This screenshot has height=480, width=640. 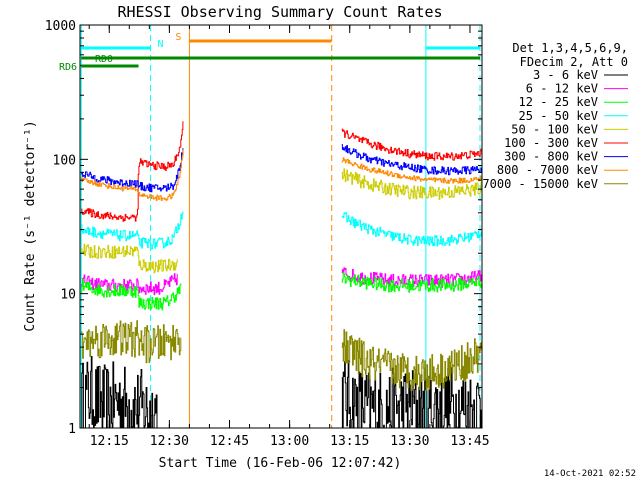 What do you see at coordinates (574, 62) in the screenshot?
I see `legend-header-line2: FDecim 2, Att 0` at bounding box center [574, 62].